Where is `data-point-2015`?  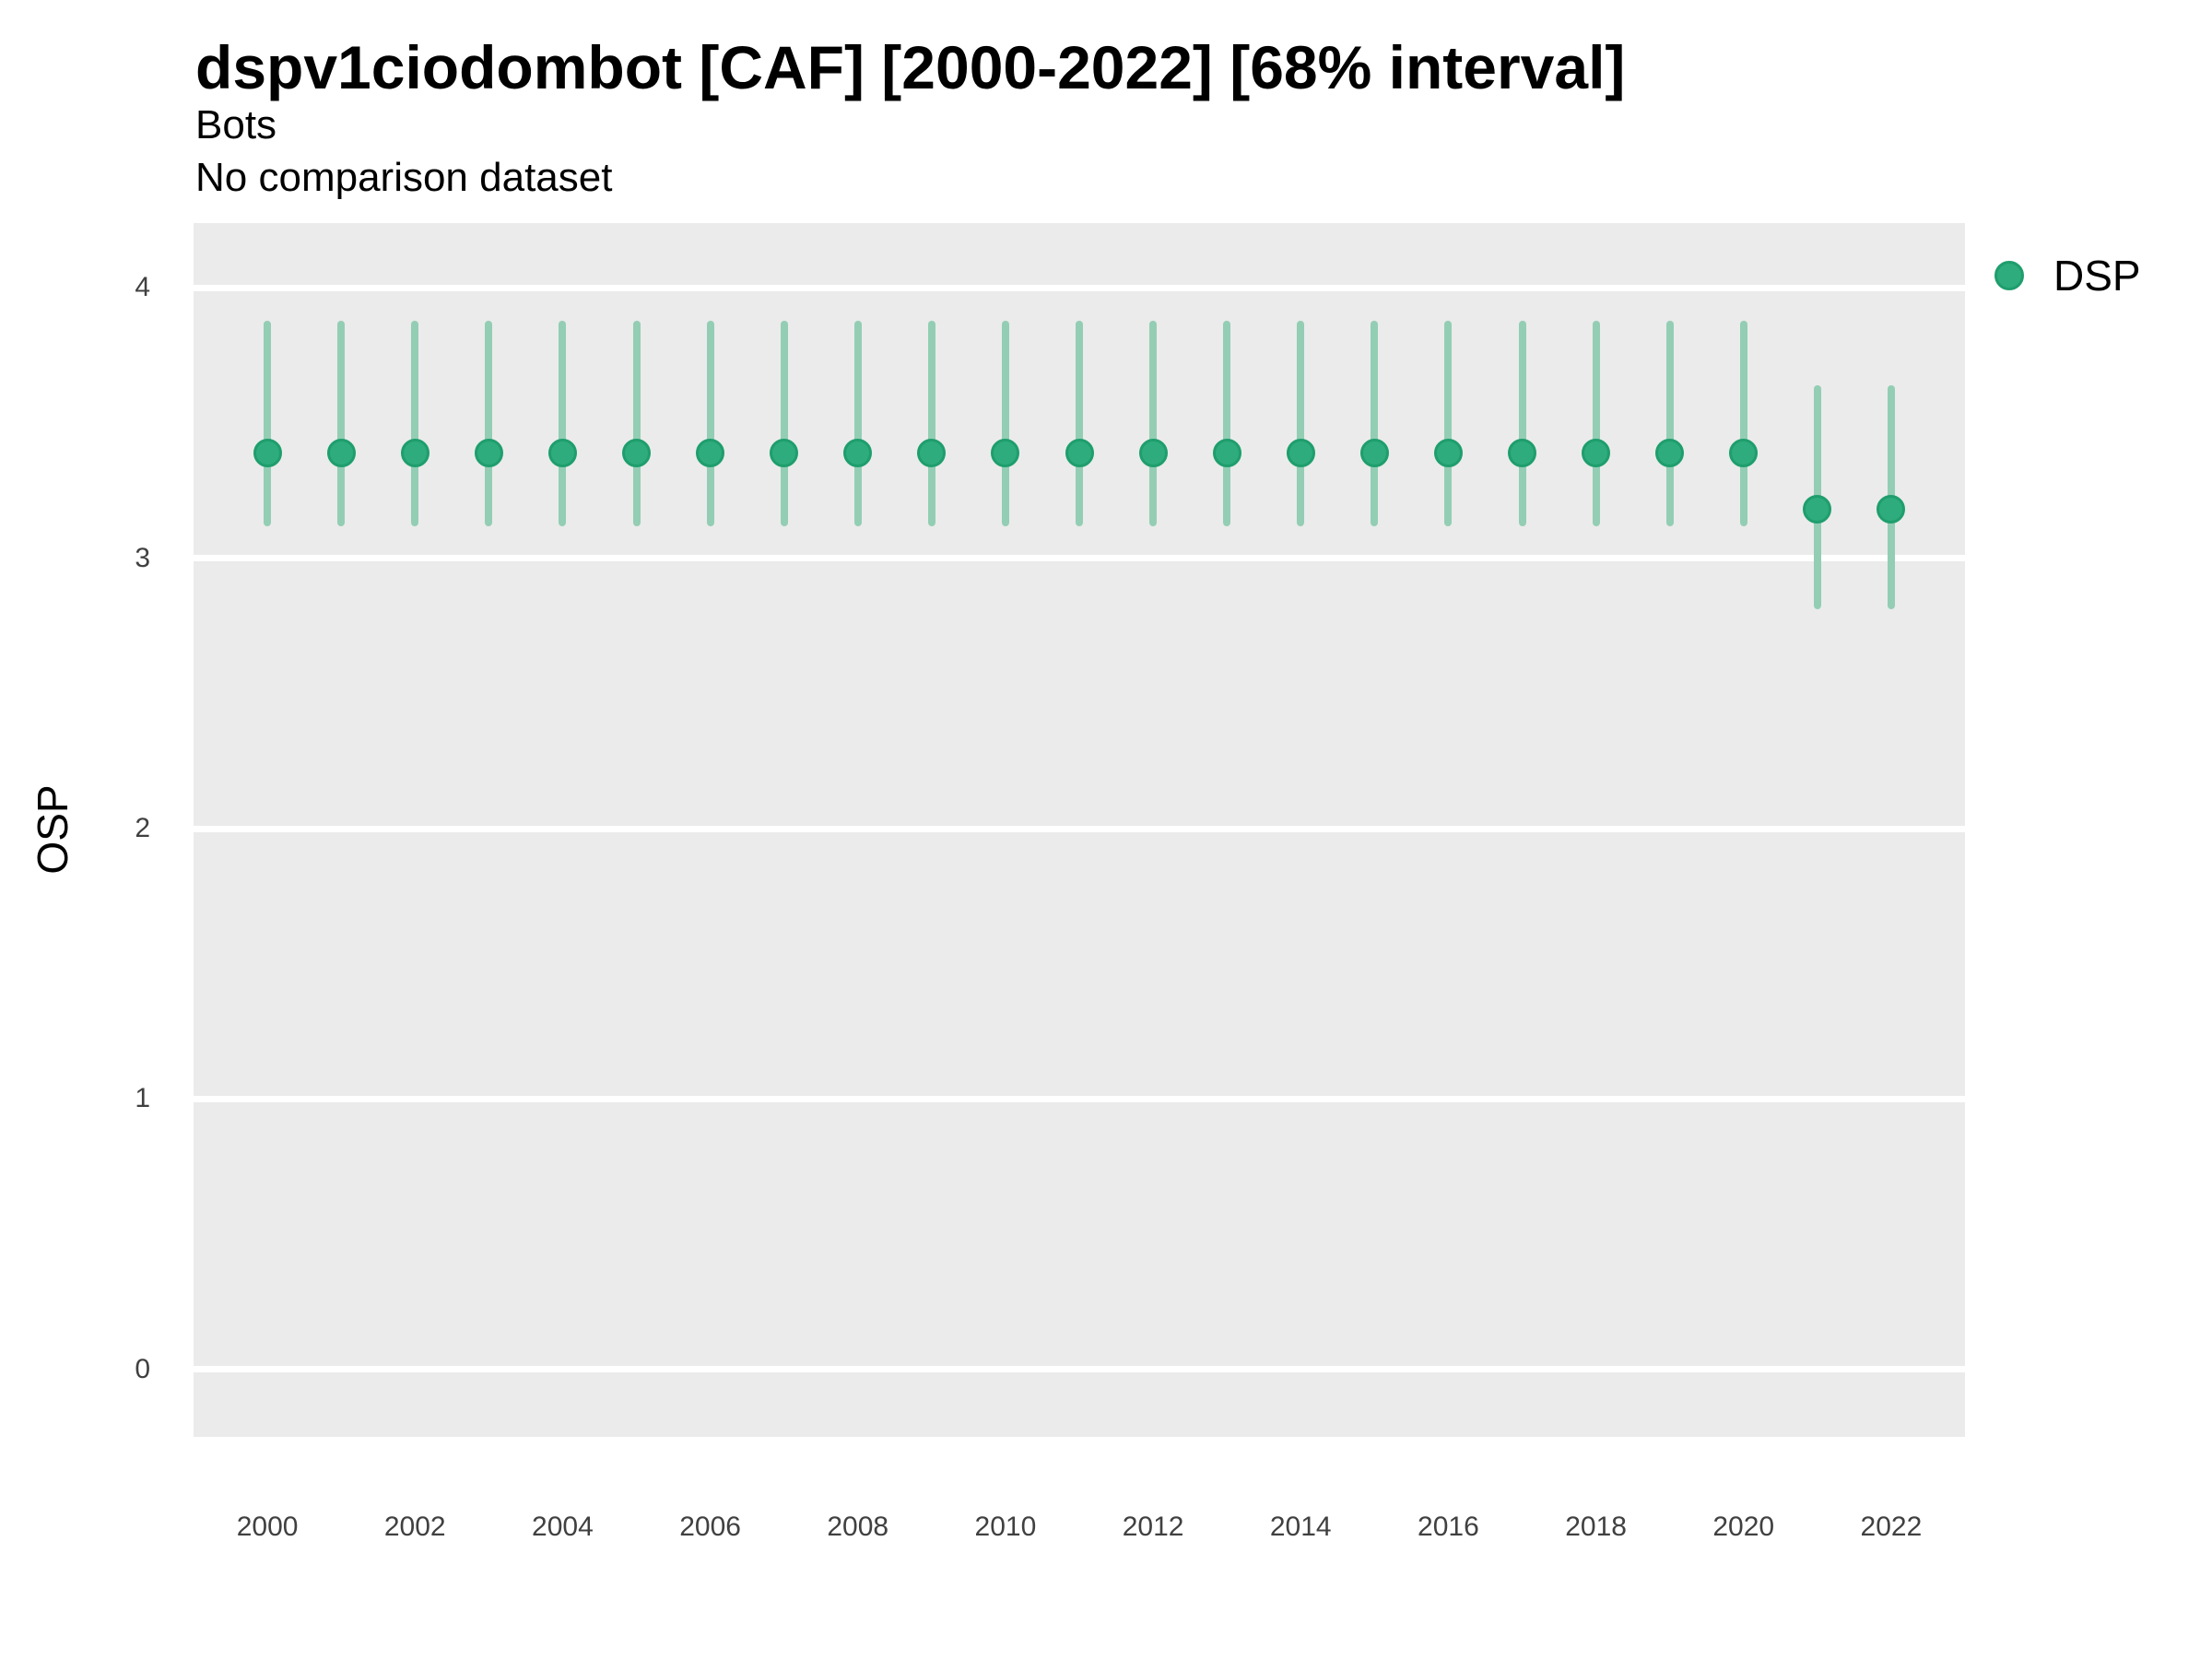 data-point-2015 is located at coordinates (1374, 452).